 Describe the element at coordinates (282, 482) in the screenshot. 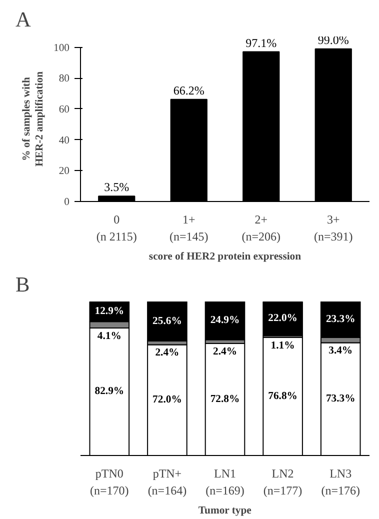

I see `x-tick-label: LN2 (n=177)` at that location.